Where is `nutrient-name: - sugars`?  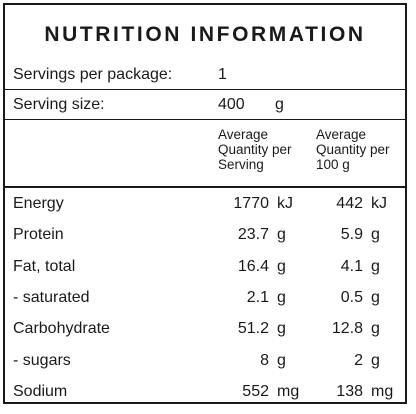
nutrient-name: - sugars is located at coordinates (42, 360).